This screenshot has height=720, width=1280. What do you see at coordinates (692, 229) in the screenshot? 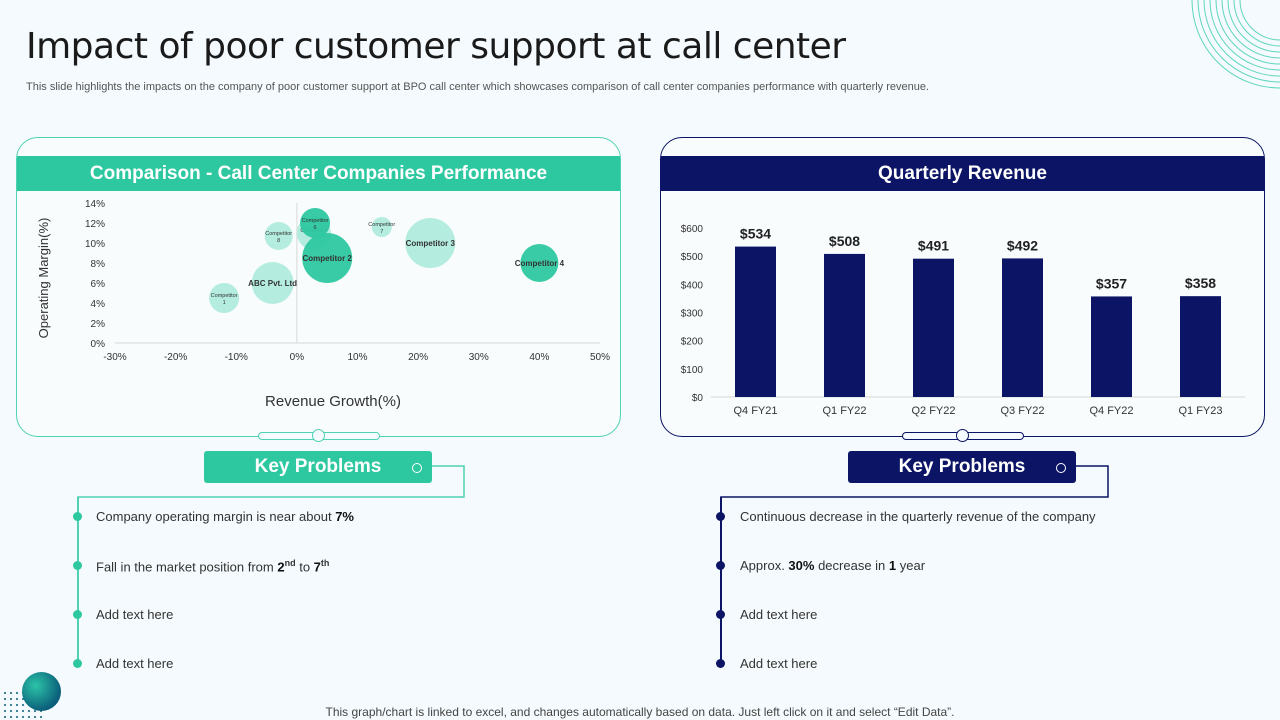
I see `y-tick-label: $600` at bounding box center [692, 229].